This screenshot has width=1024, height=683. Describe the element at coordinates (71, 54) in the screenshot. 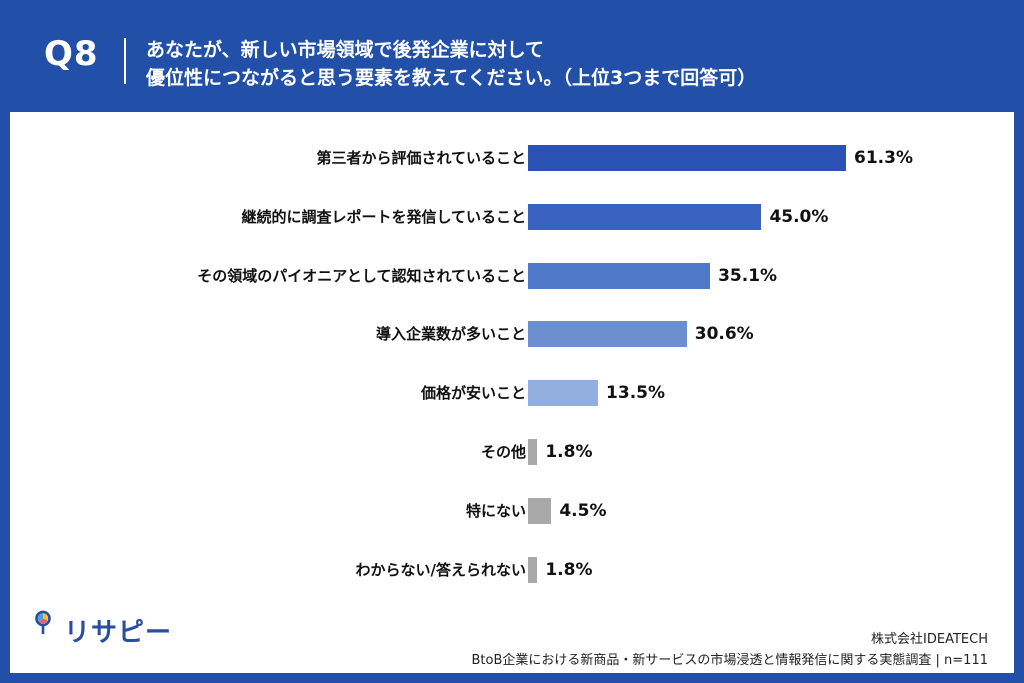

I see `question-number: Q8` at that location.